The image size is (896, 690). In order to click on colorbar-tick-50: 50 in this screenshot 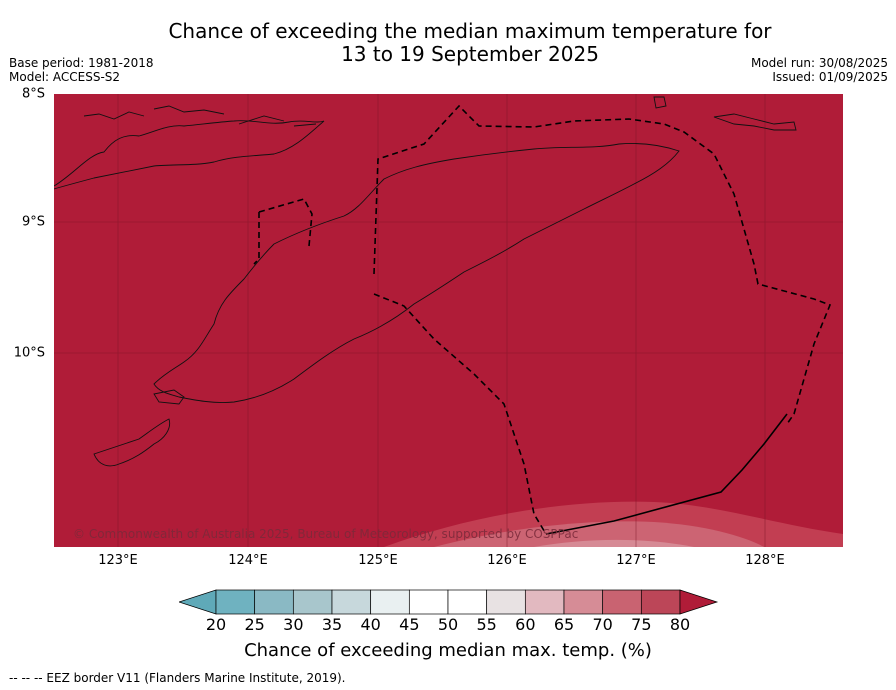, I will do `click(448, 624)`.